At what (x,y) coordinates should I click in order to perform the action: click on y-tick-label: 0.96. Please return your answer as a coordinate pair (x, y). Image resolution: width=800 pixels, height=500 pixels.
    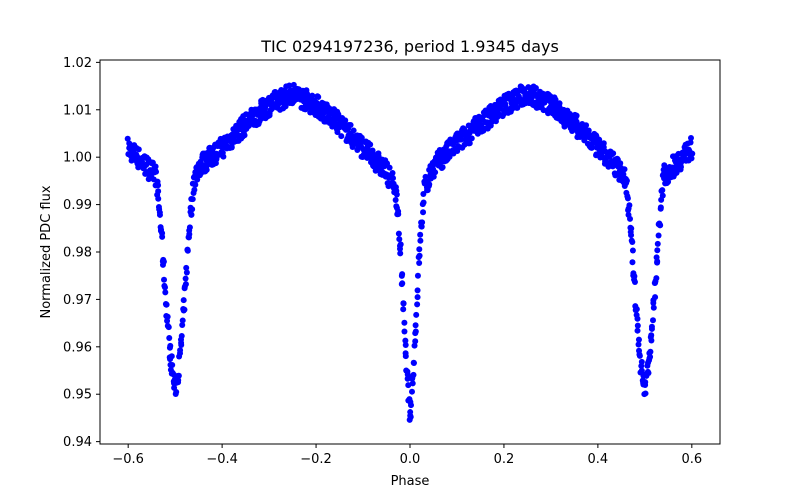
    Looking at the image, I should click on (77, 347).